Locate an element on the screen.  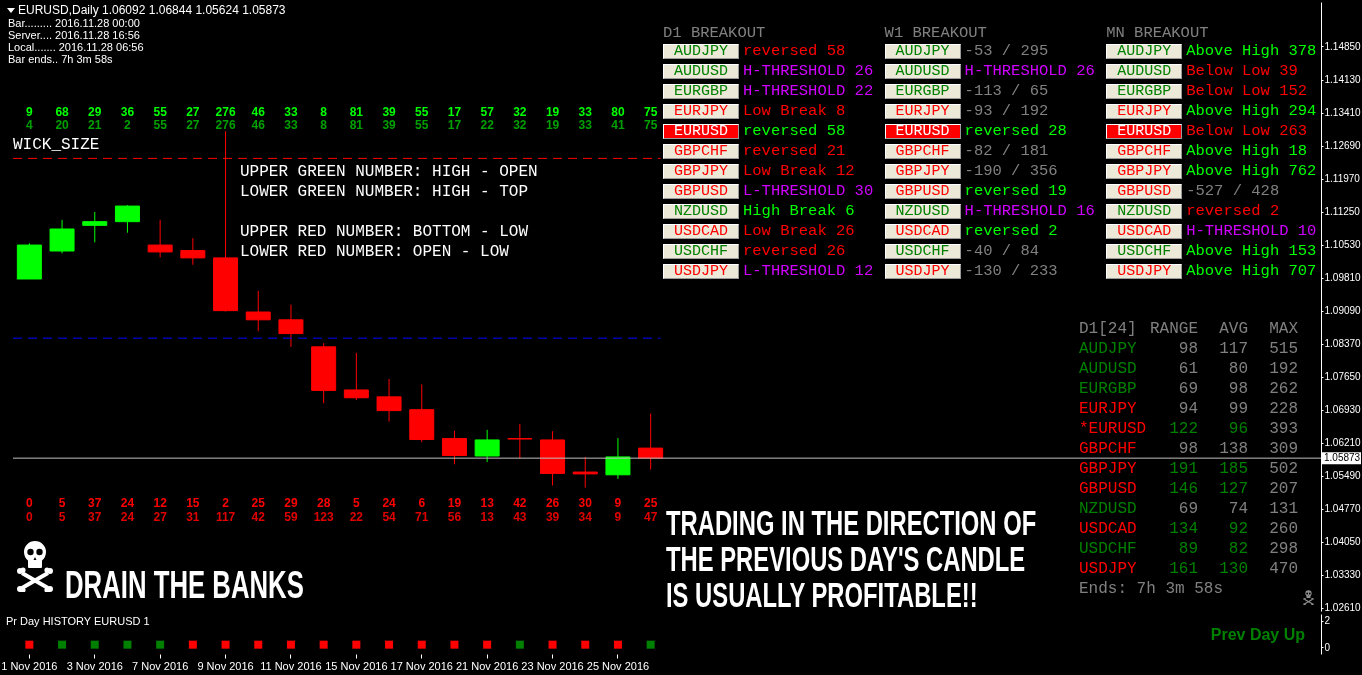
y-tick-label: 1.04050 is located at coordinates (1343, 542).